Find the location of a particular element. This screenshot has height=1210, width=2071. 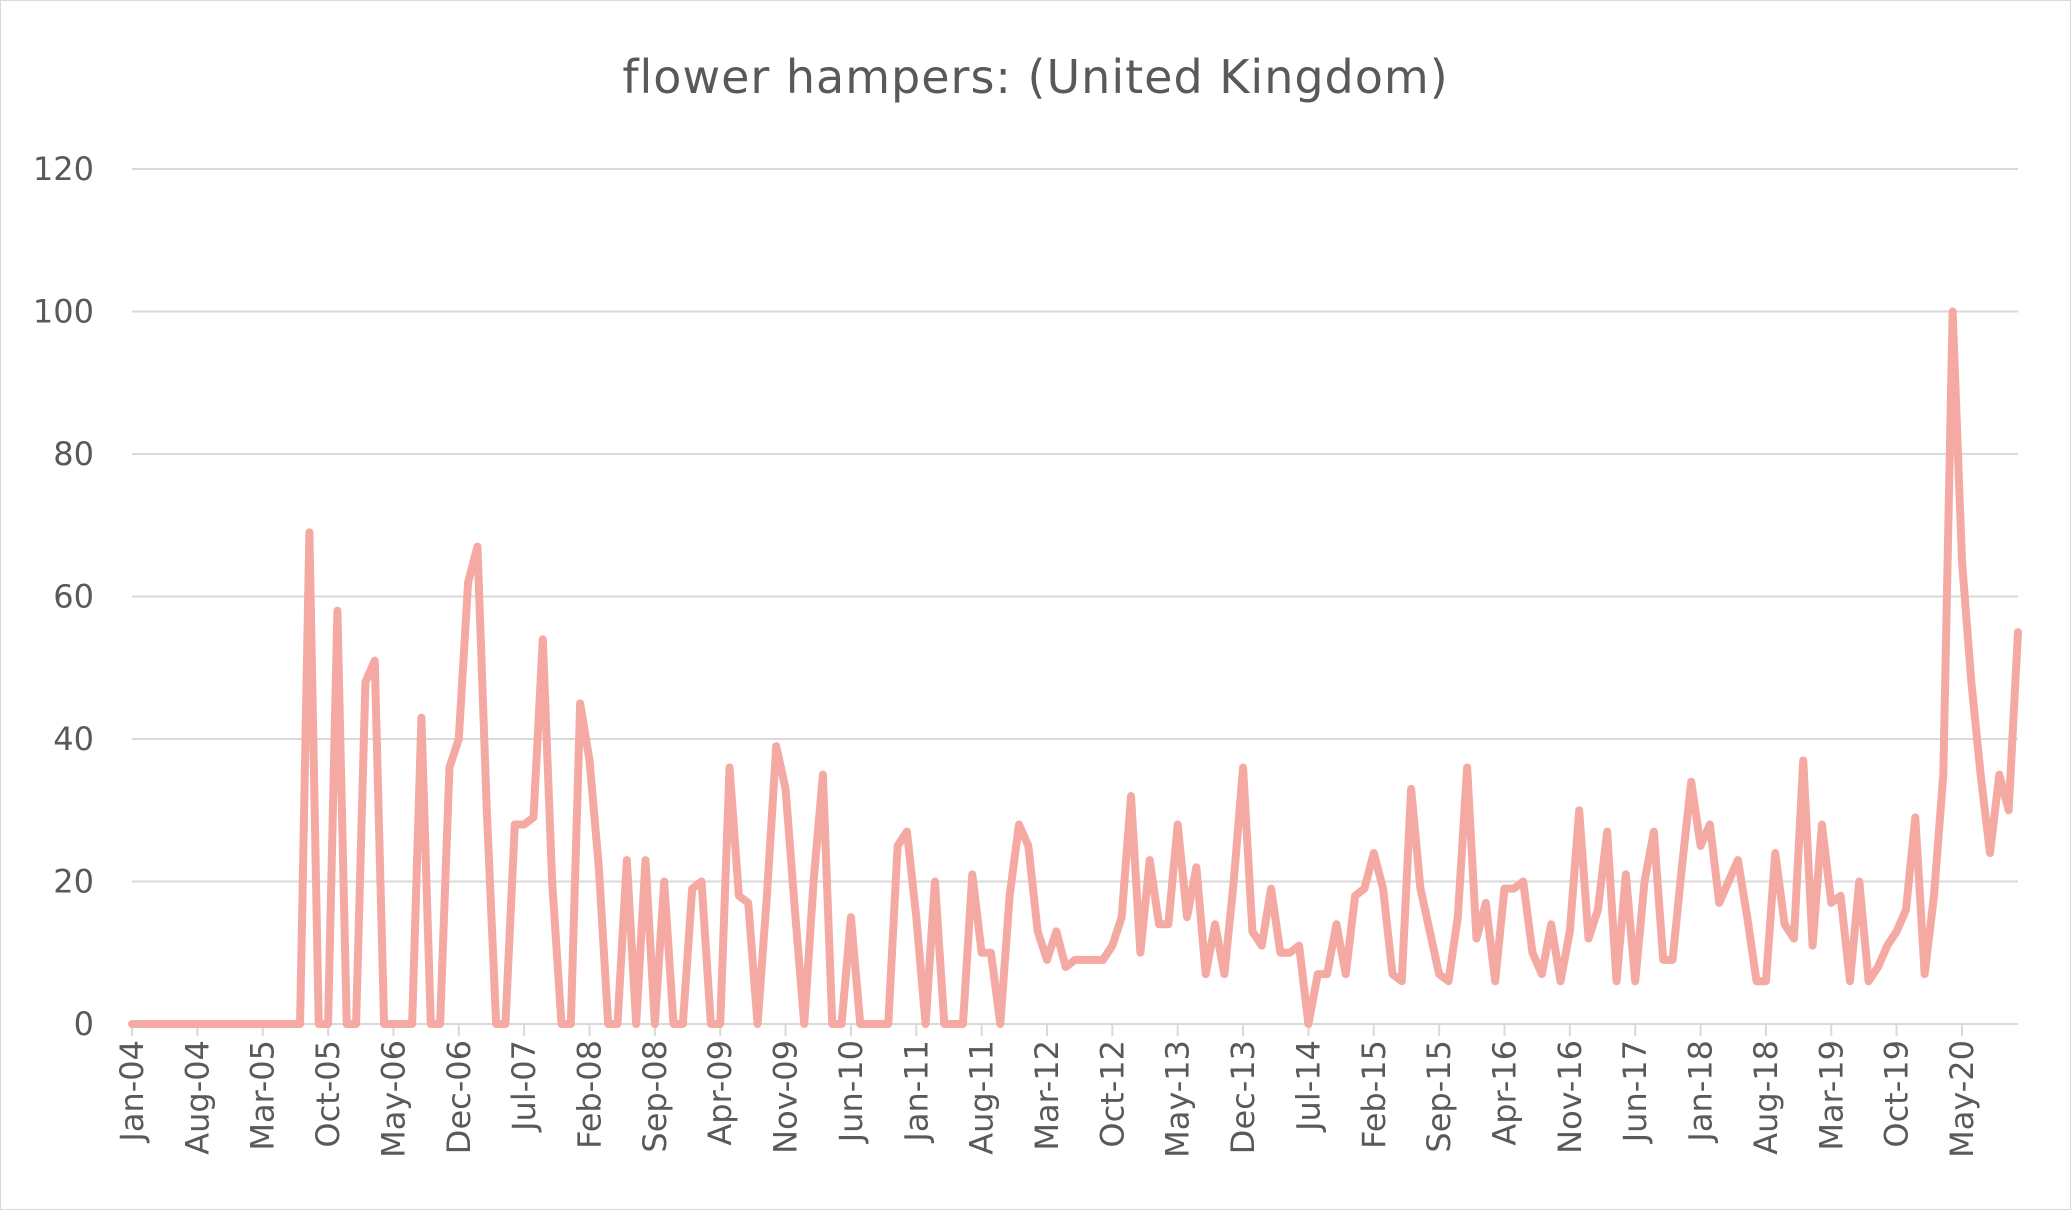

x-tick-label: May-13 is located at coordinates (1178, 1099).